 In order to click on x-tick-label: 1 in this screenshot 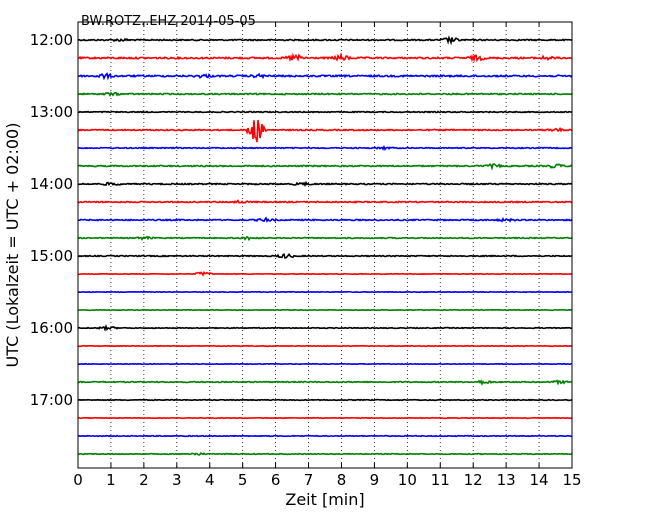, I will do `click(111, 480)`.